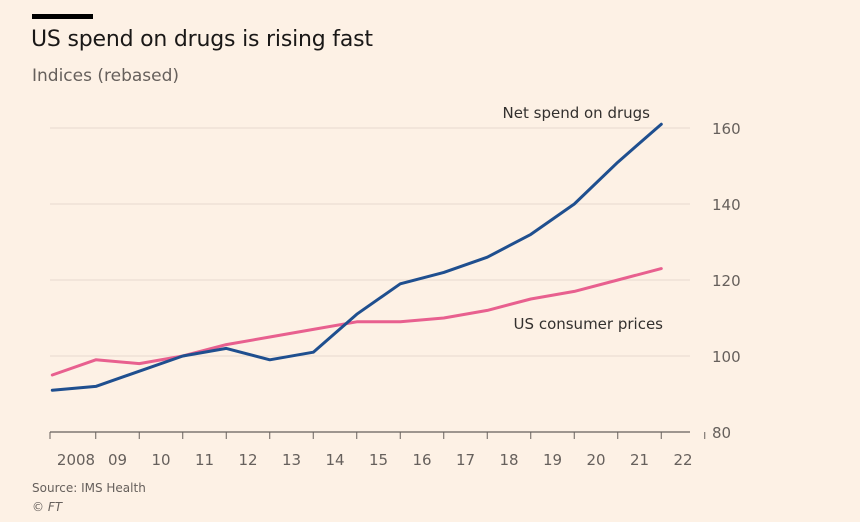 The height and width of the screenshot is (522, 860). I want to click on x-tick-label: 10, so click(160, 460).